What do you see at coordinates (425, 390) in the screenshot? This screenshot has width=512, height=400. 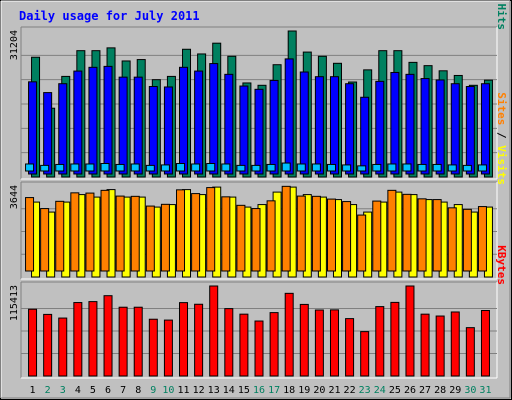 I see `day-label-27: 27` at bounding box center [425, 390].